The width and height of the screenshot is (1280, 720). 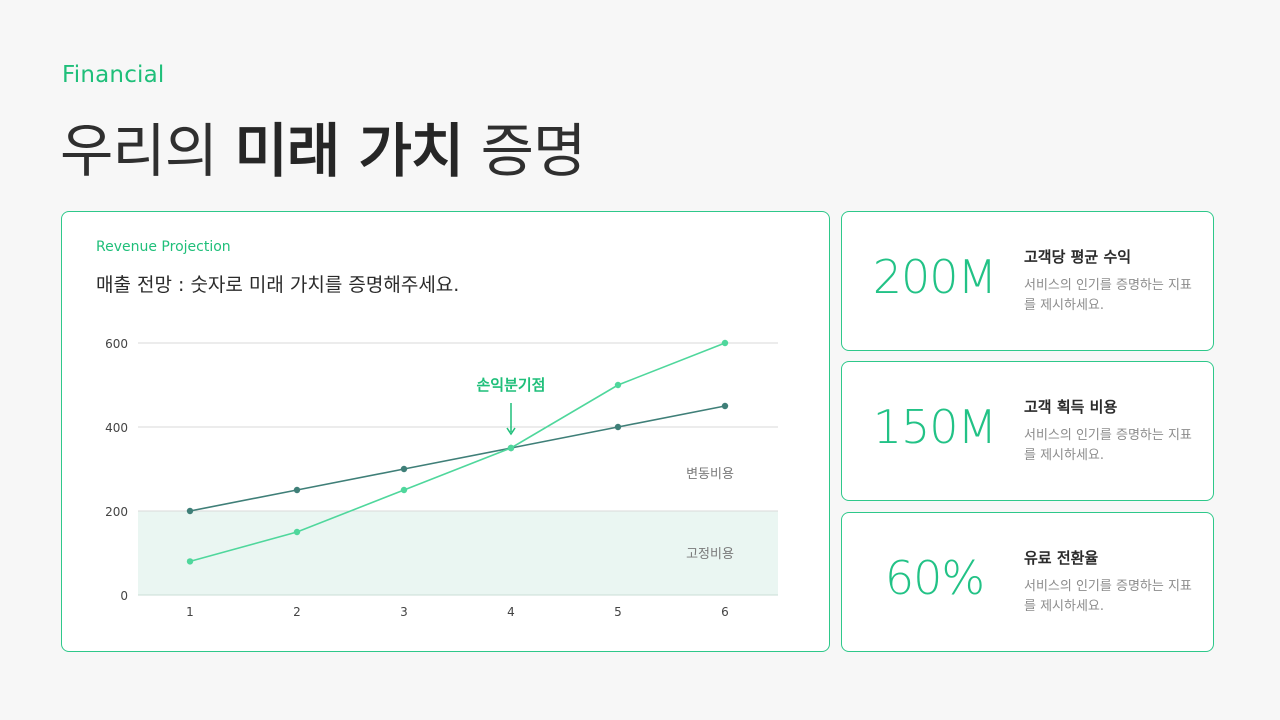 I want to click on x-tick-label: 1, so click(x=190, y=612).